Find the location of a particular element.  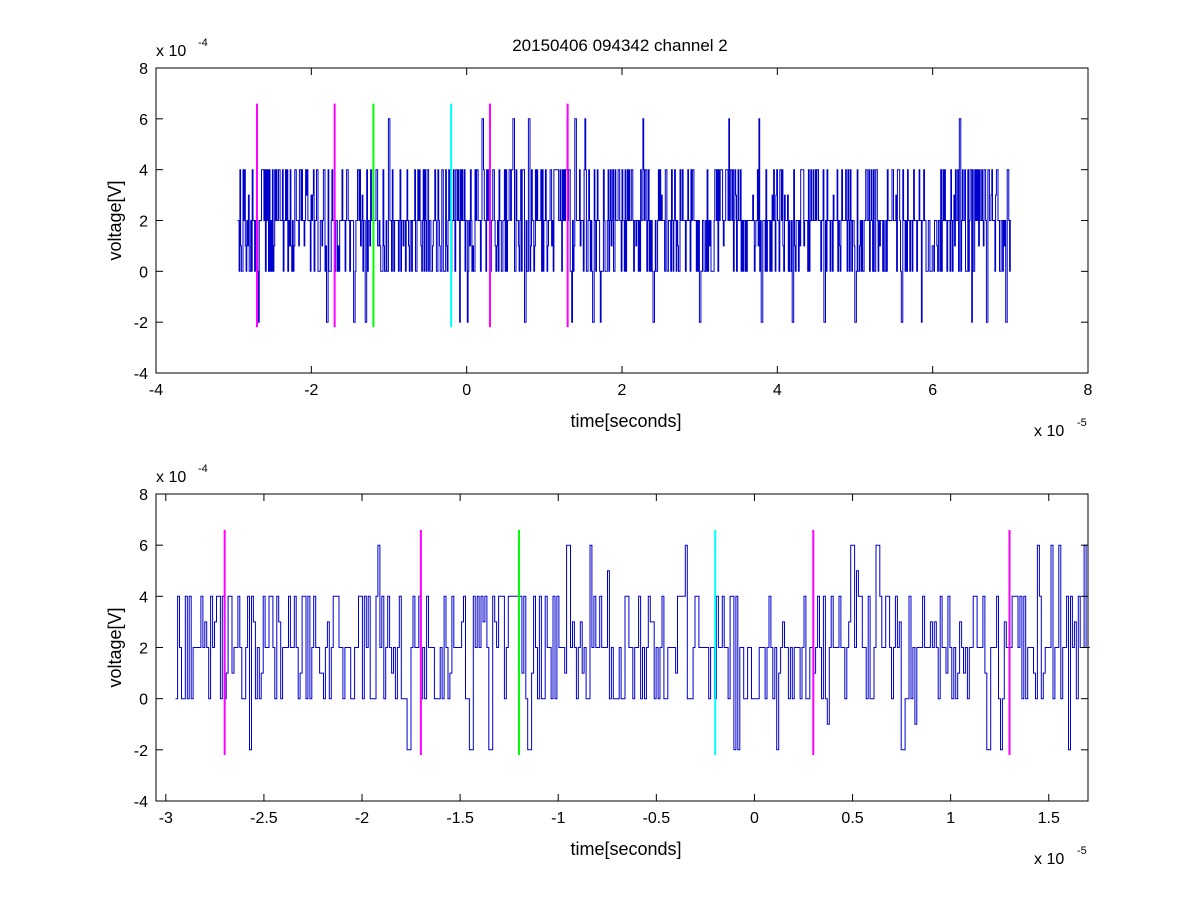

x-tick-label: 4 is located at coordinates (777, 390).